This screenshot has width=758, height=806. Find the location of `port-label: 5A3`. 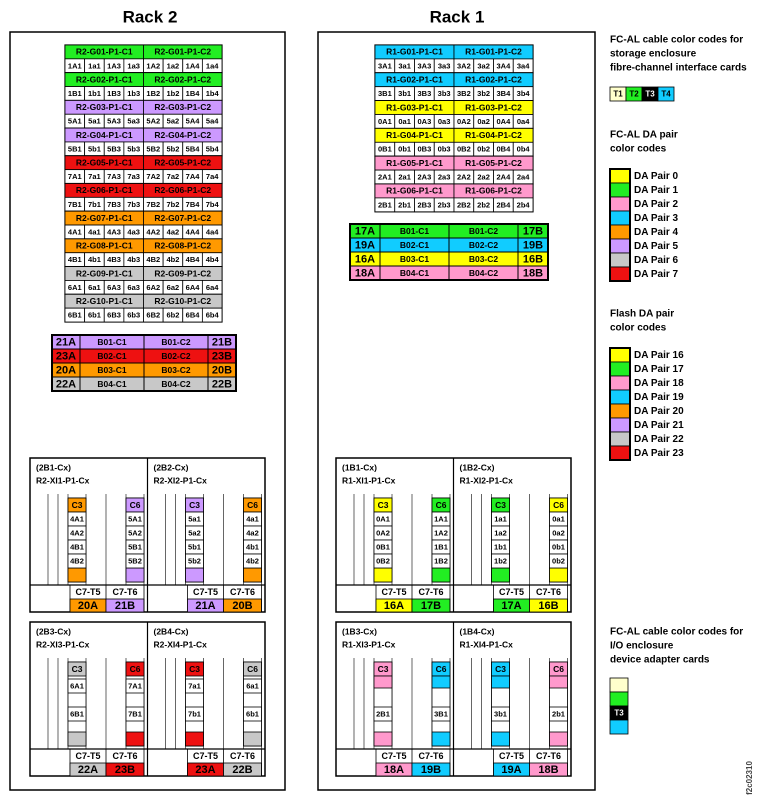

port-label: 5A3 is located at coordinates (114, 121).